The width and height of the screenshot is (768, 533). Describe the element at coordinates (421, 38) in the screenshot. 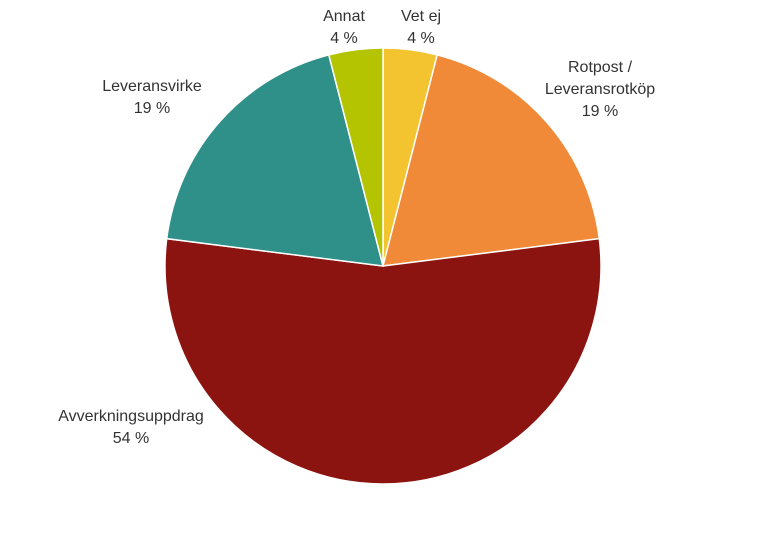

I see `slice-value-vet-ej: 4 %` at that location.